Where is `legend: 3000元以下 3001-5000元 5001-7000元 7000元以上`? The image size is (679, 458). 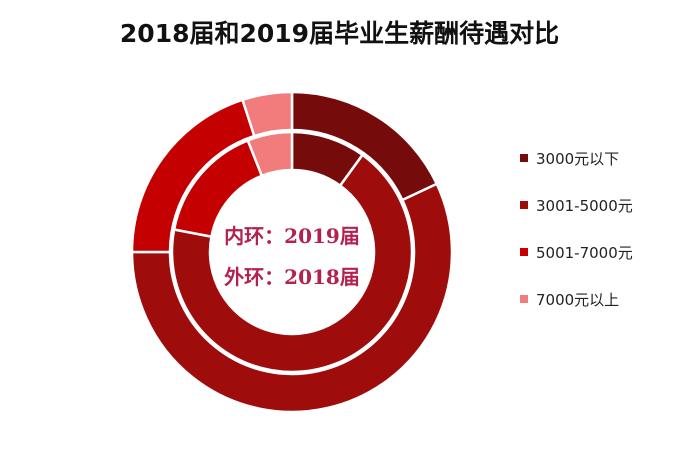
legend: 3000元以下 3001-5000元 5001-7000元 7000元以上 is located at coordinates (576, 240).